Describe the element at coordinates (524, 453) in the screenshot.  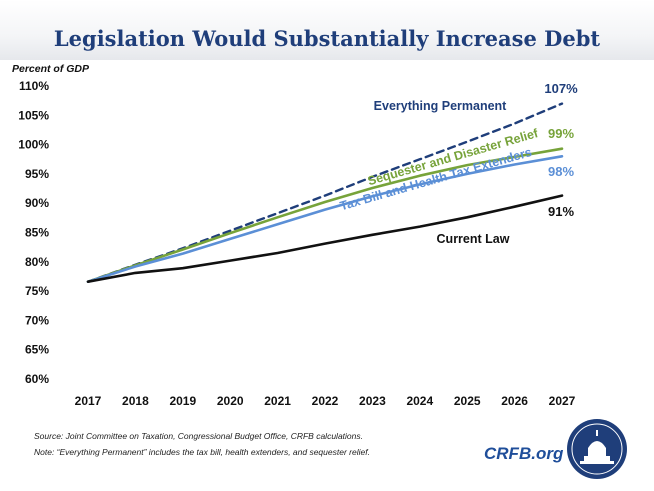
I see `brand-link: CRFB.org` at that location.